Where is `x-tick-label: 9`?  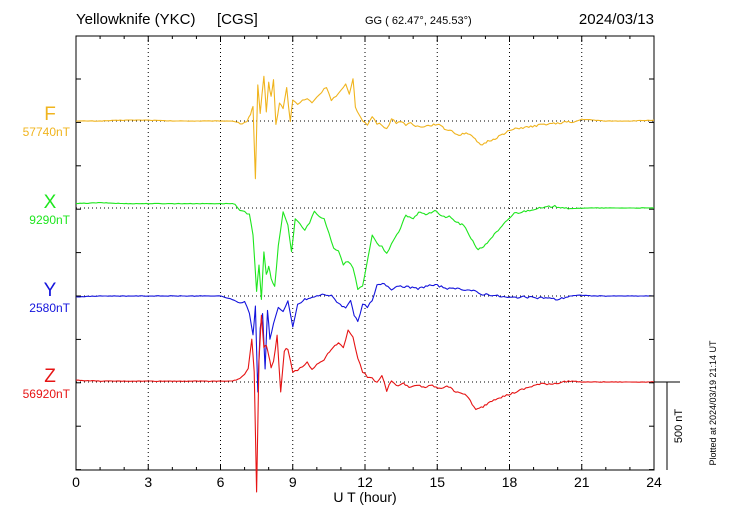
x-tick-label: 9 is located at coordinates (293, 482).